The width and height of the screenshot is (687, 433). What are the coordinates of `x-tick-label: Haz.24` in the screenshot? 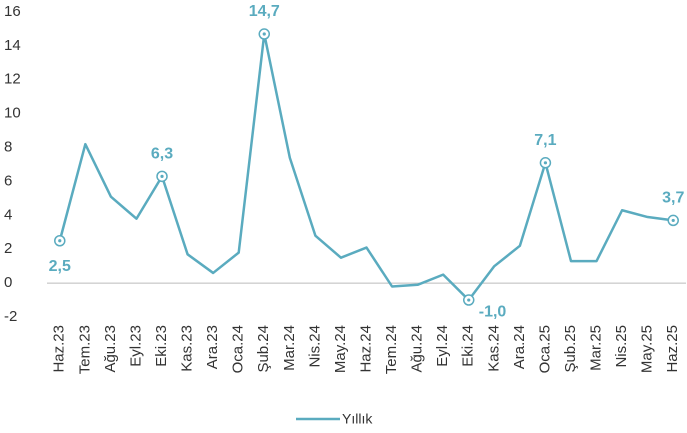 It's located at (365, 349).